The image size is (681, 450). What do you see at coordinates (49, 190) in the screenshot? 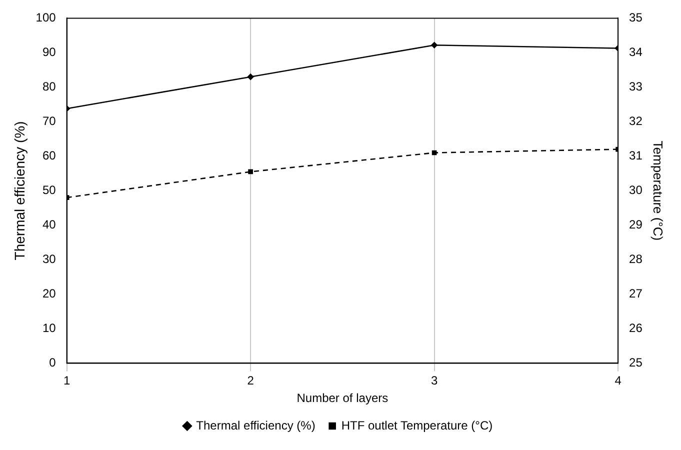
I see `y-tick-label: 50` at bounding box center [49, 190].